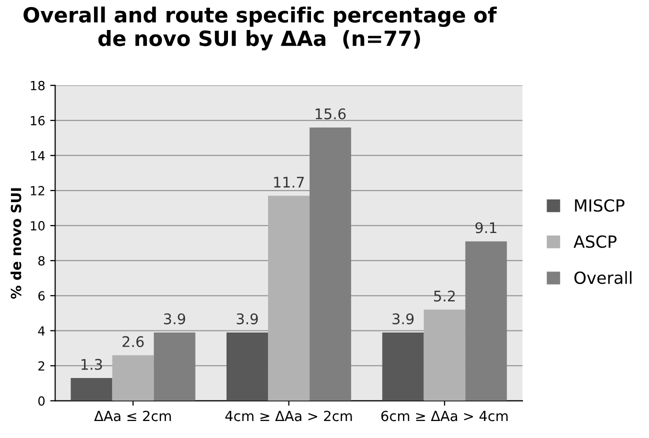 This screenshot has height=438, width=649. I want to click on y-tick-label: 6, so click(41, 296).